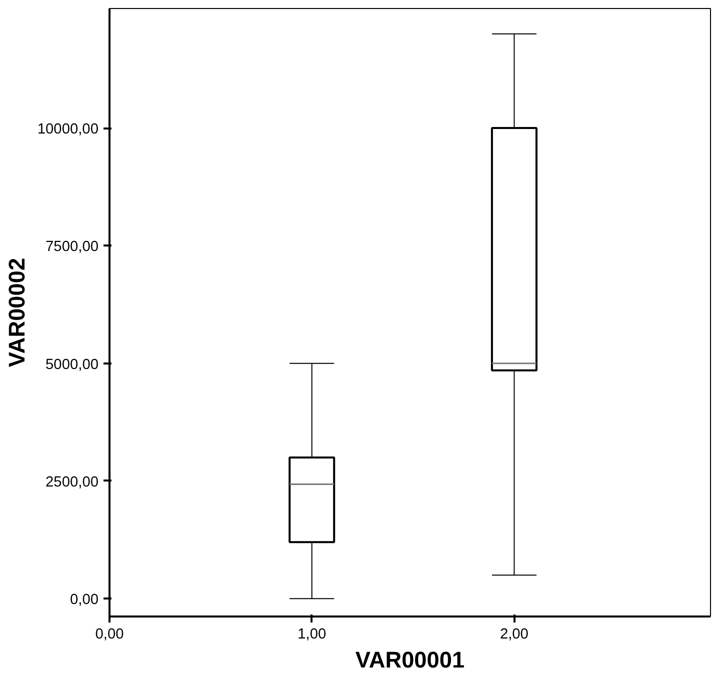 This screenshot has height=675, width=712. I want to click on x-tick-label: 2,00, so click(514, 634).